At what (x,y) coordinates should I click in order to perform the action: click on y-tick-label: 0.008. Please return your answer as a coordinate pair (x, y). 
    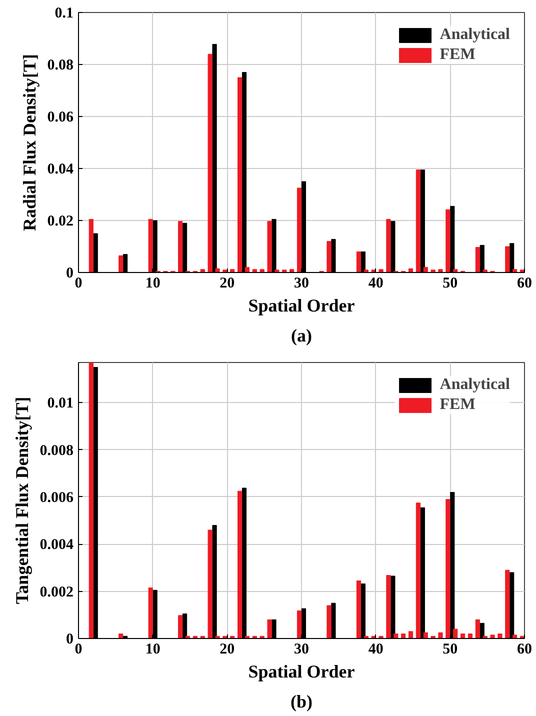
    Looking at the image, I should click on (57, 450).